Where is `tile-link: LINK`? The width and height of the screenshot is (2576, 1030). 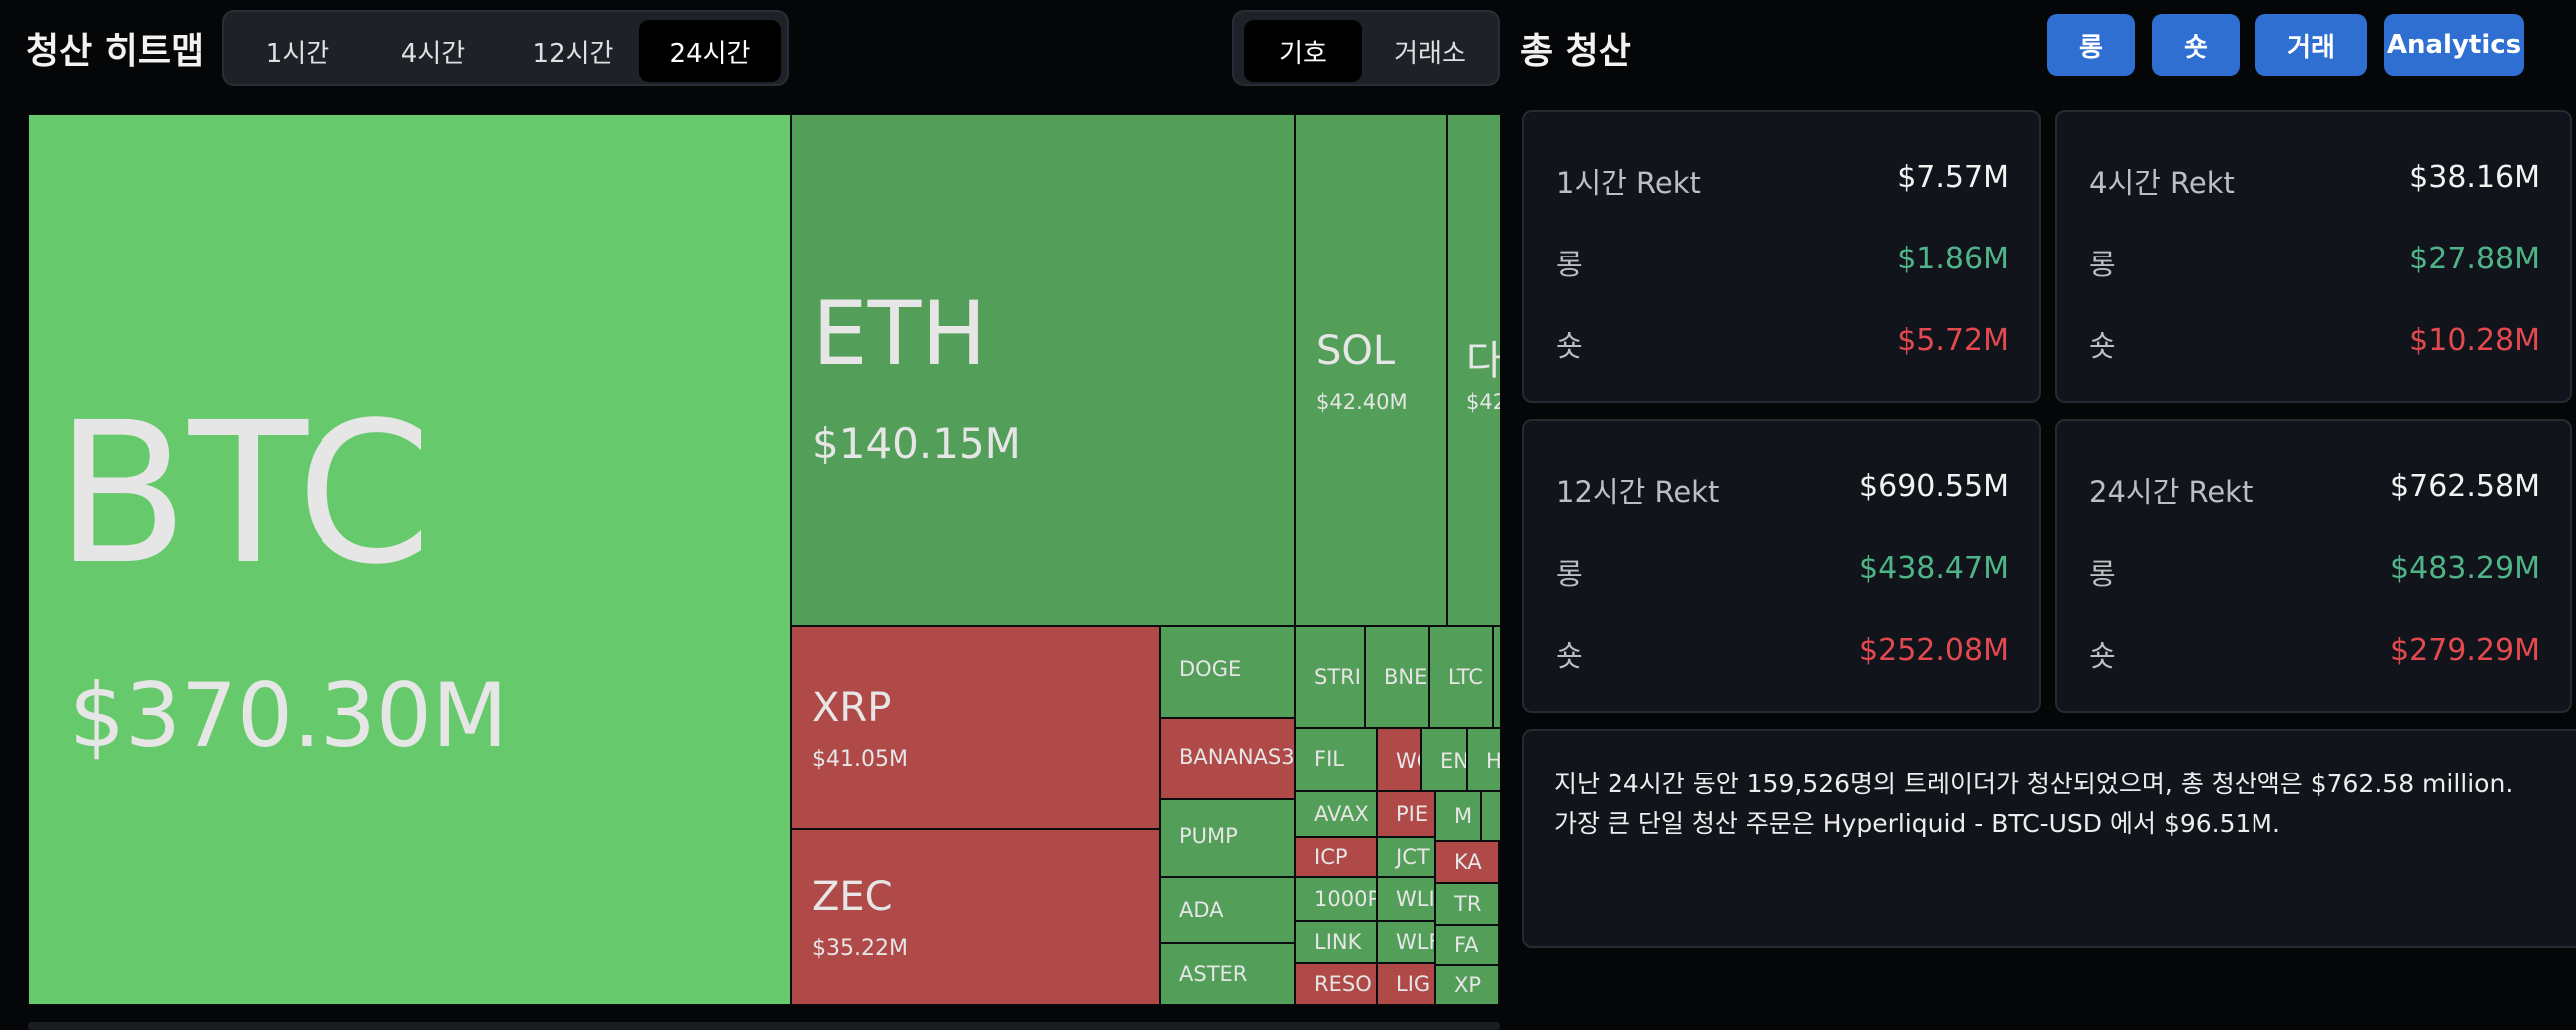 tile-link: LINK is located at coordinates (1336, 942).